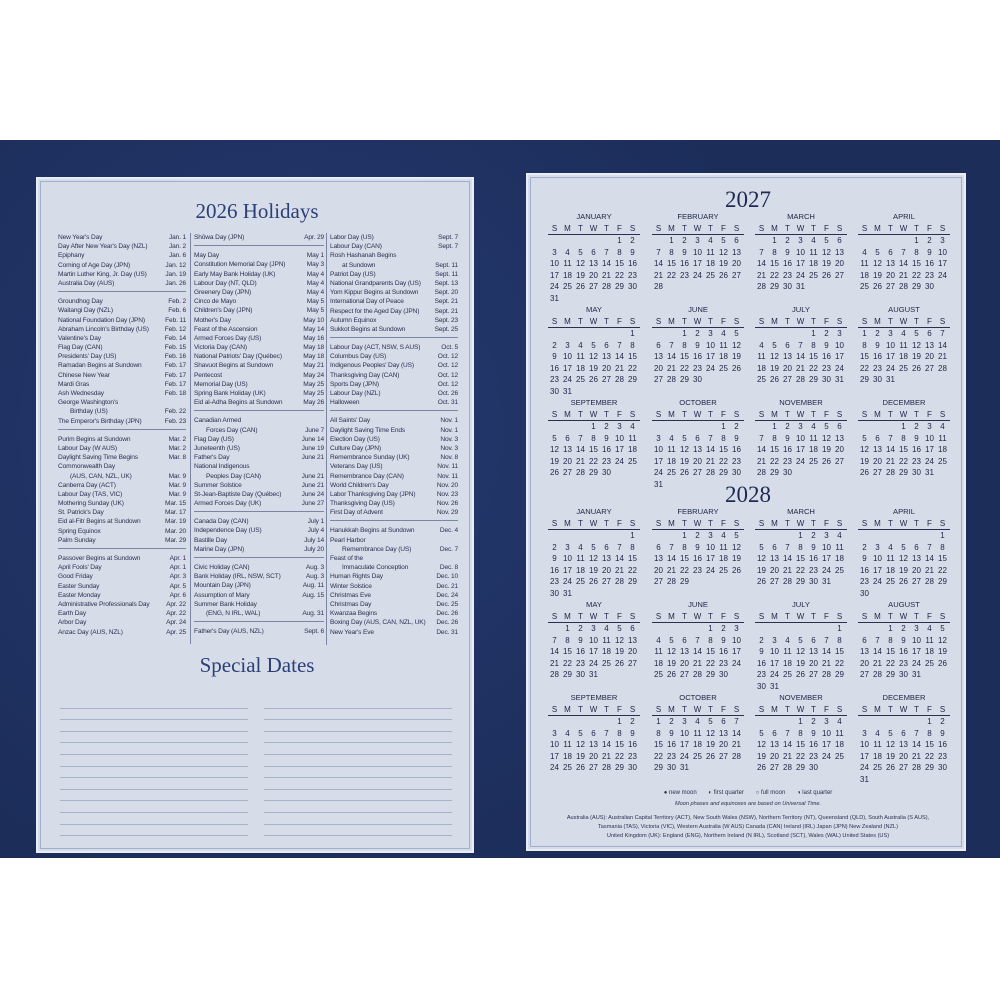  What do you see at coordinates (606, 582) in the screenshot?
I see `day-number: 27` at bounding box center [606, 582].